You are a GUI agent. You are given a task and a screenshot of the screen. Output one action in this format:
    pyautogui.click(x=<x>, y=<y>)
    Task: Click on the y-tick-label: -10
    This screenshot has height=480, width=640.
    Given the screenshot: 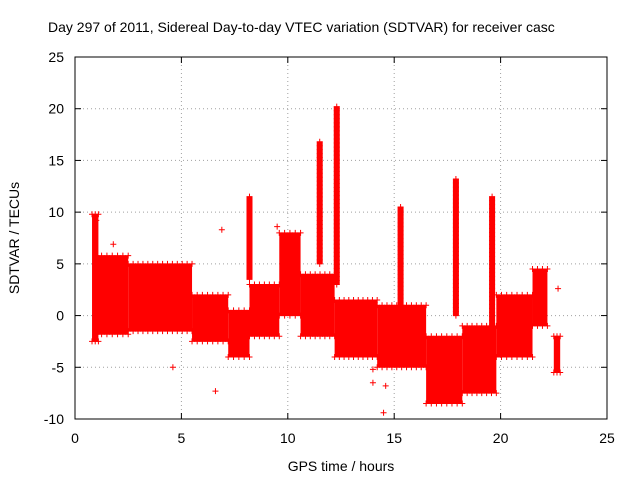 What is the action you would take?
    pyautogui.click(x=54, y=419)
    